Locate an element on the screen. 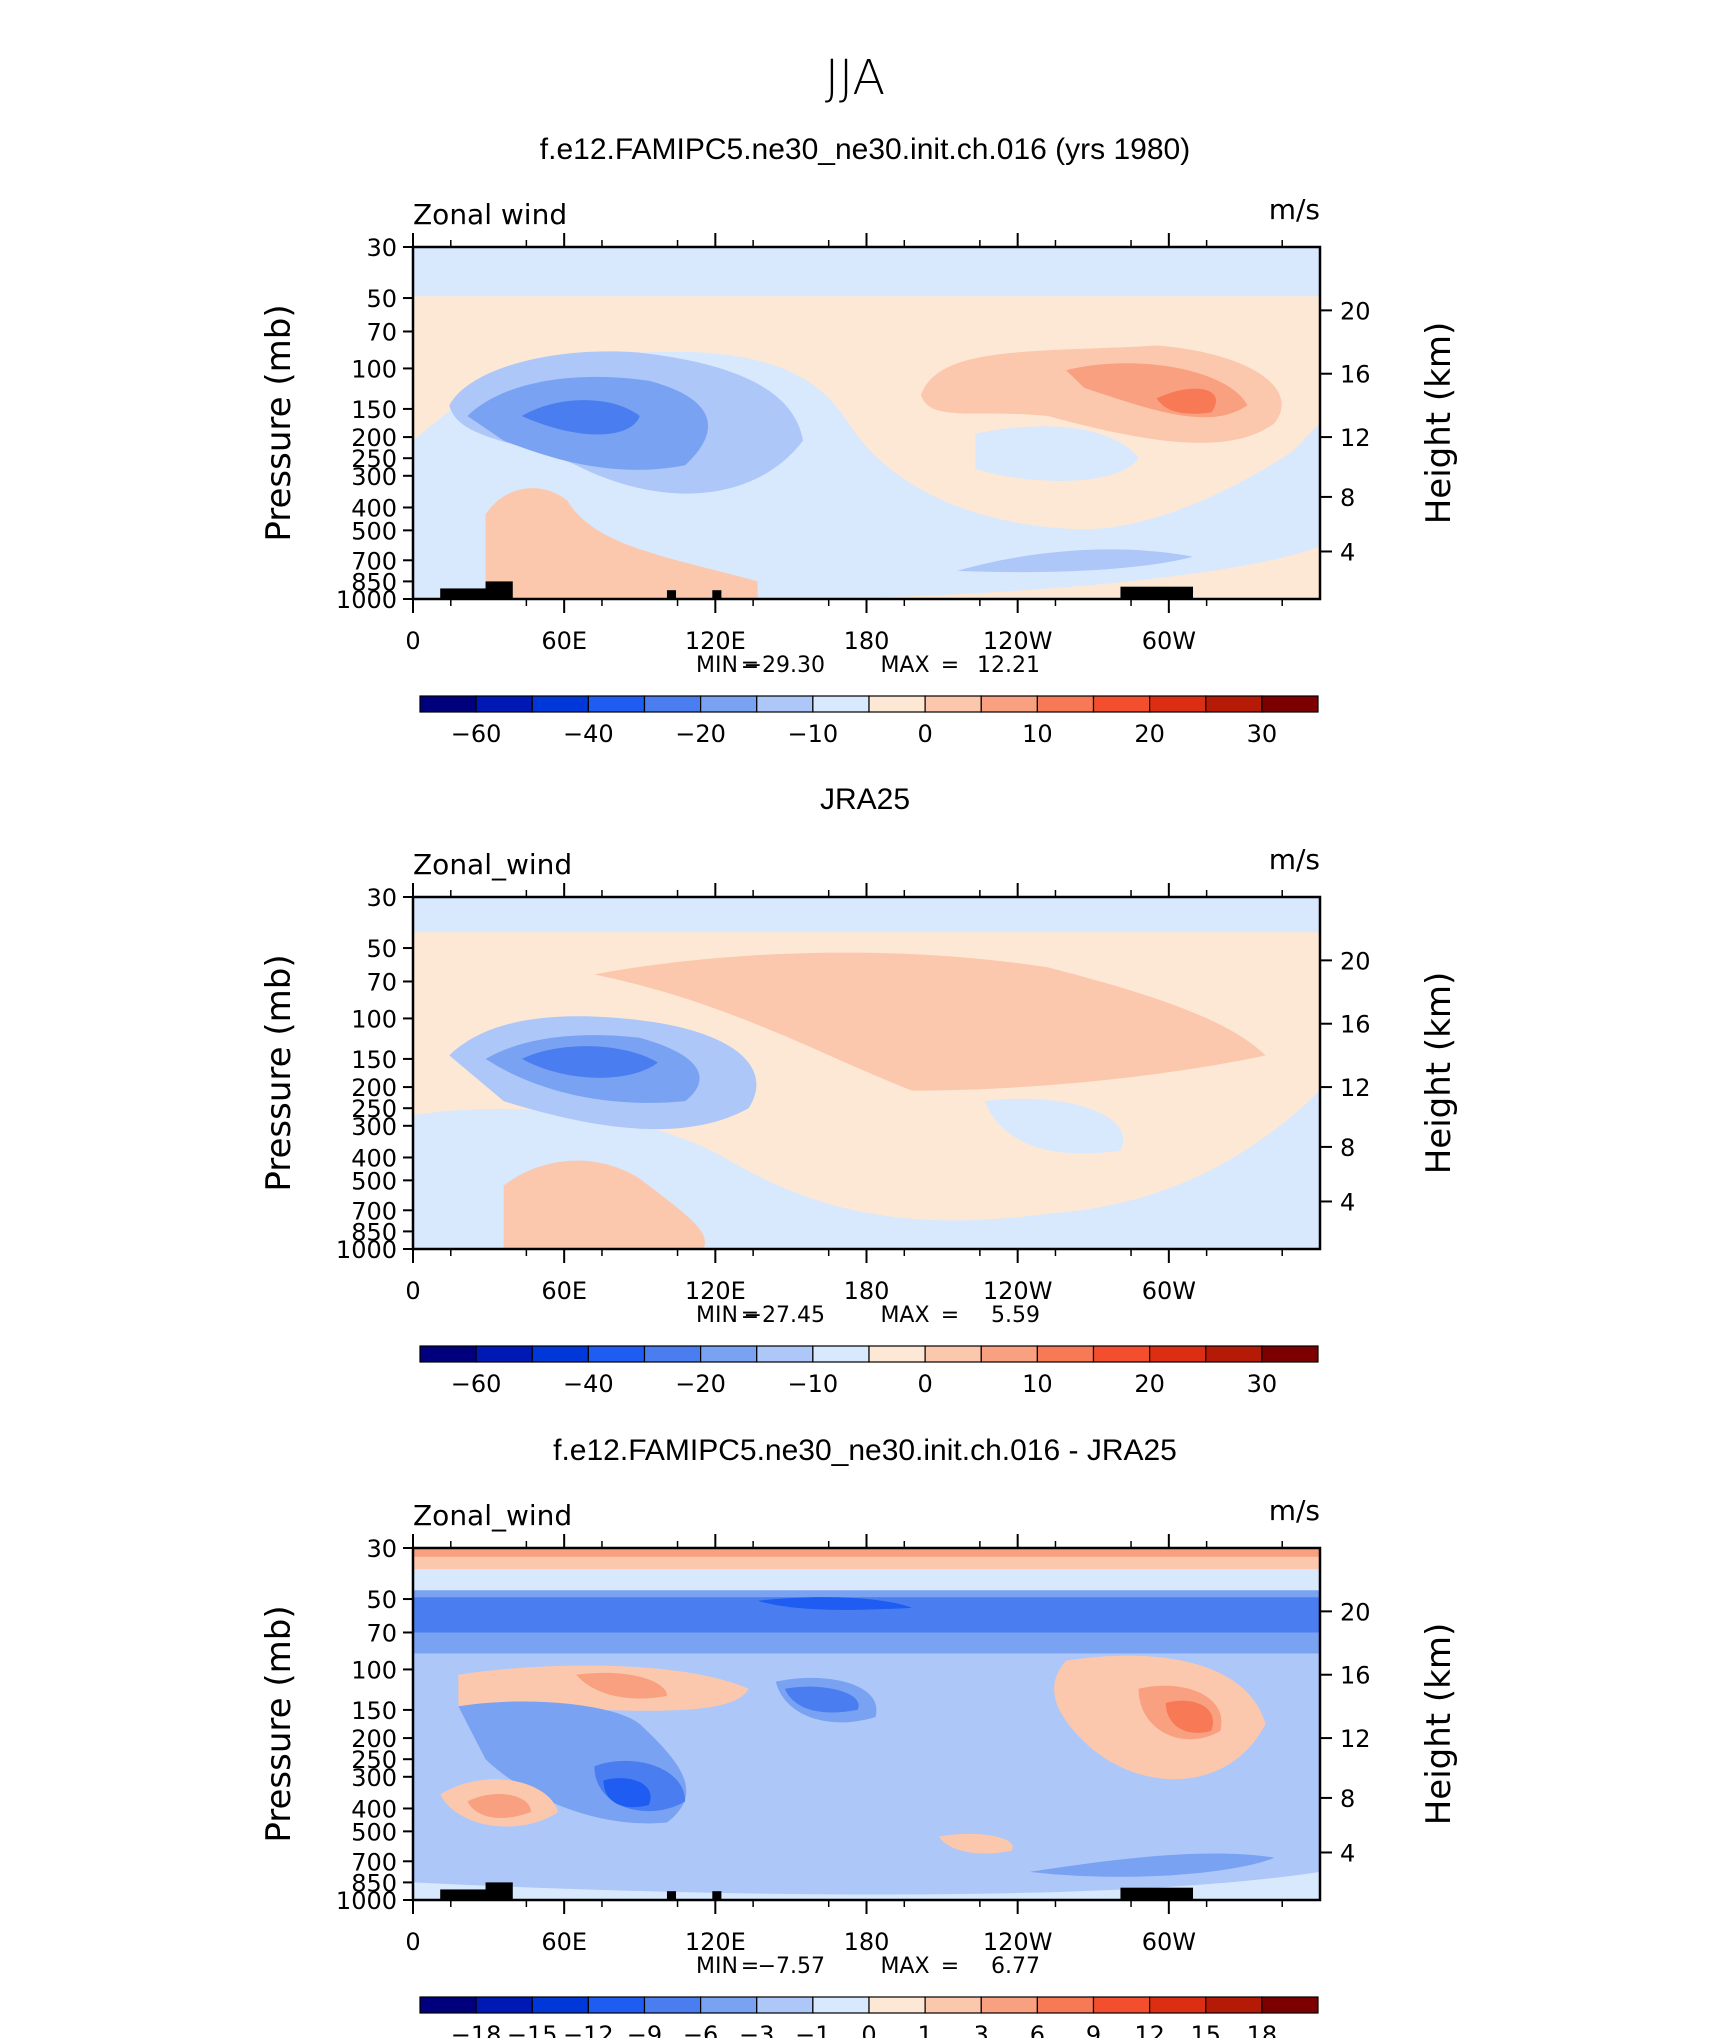 The width and height of the screenshot is (1710, 2038). colorbar: −60 −40 −20 −10 0 10 20 30 is located at coordinates (869, 721).